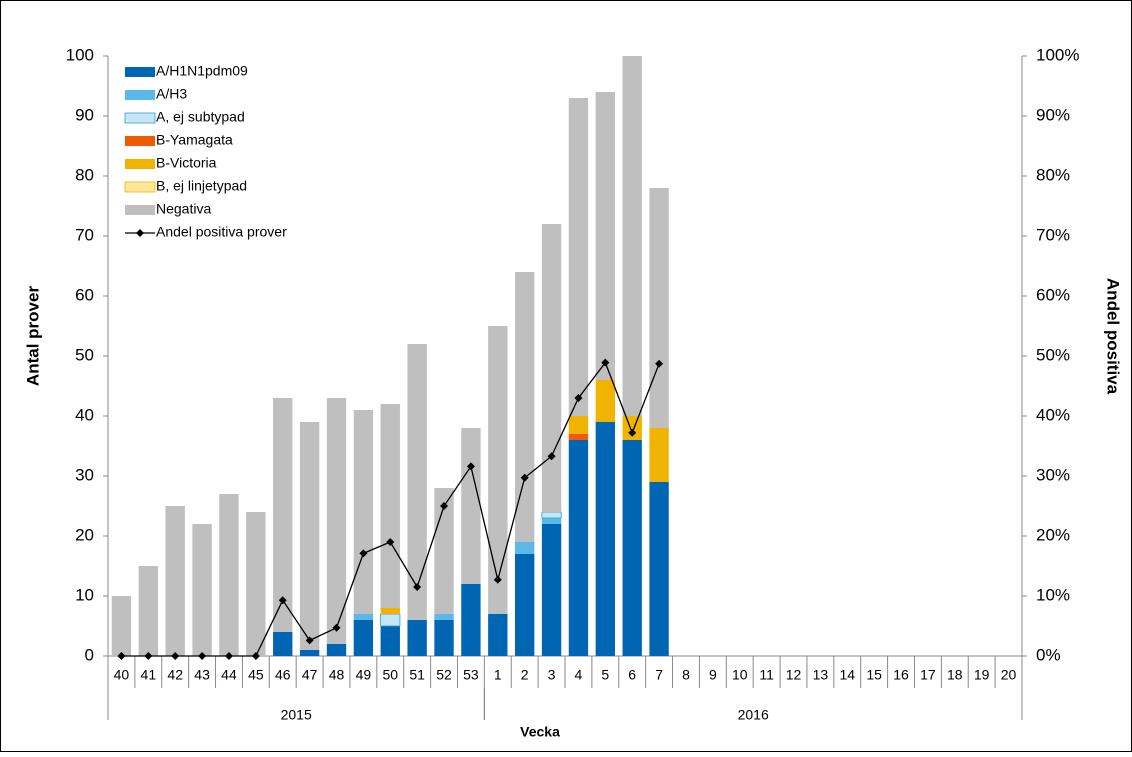 This screenshot has width=1132, height=757. Describe the element at coordinates (1057, 54) in the screenshot. I see `y2-tick-label: 100%` at that location.